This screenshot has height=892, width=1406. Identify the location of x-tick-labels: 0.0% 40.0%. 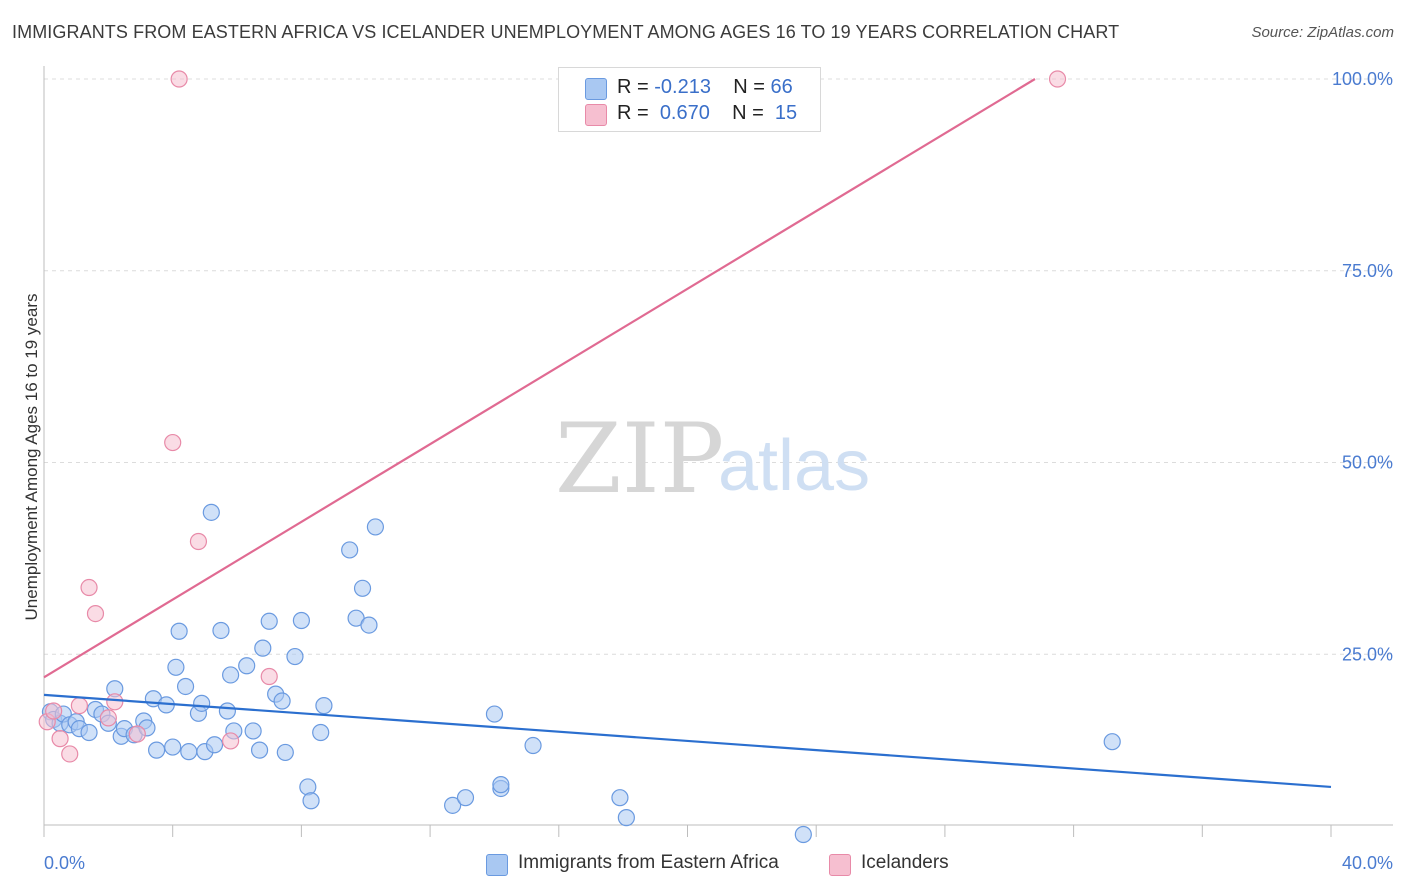
(718, 863).